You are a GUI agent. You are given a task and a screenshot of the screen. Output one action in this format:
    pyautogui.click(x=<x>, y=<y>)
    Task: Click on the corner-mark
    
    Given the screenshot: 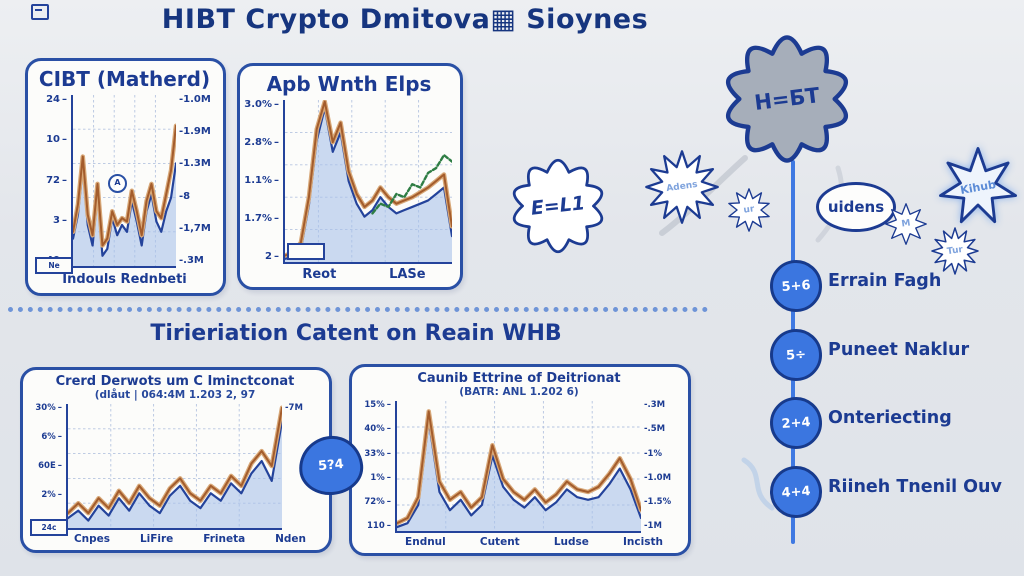 What is the action you would take?
    pyautogui.click(x=40, y=12)
    